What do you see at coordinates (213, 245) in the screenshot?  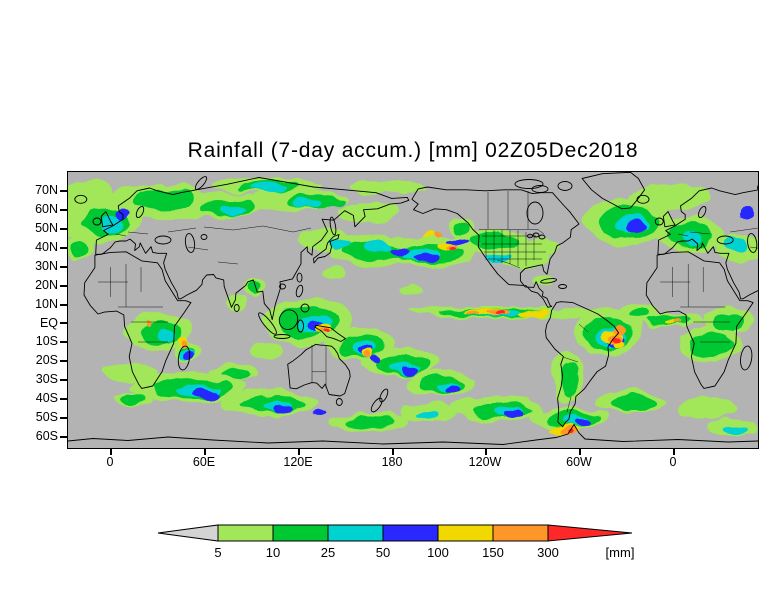 I see `eurasia-borders` at bounding box center [213, 245].